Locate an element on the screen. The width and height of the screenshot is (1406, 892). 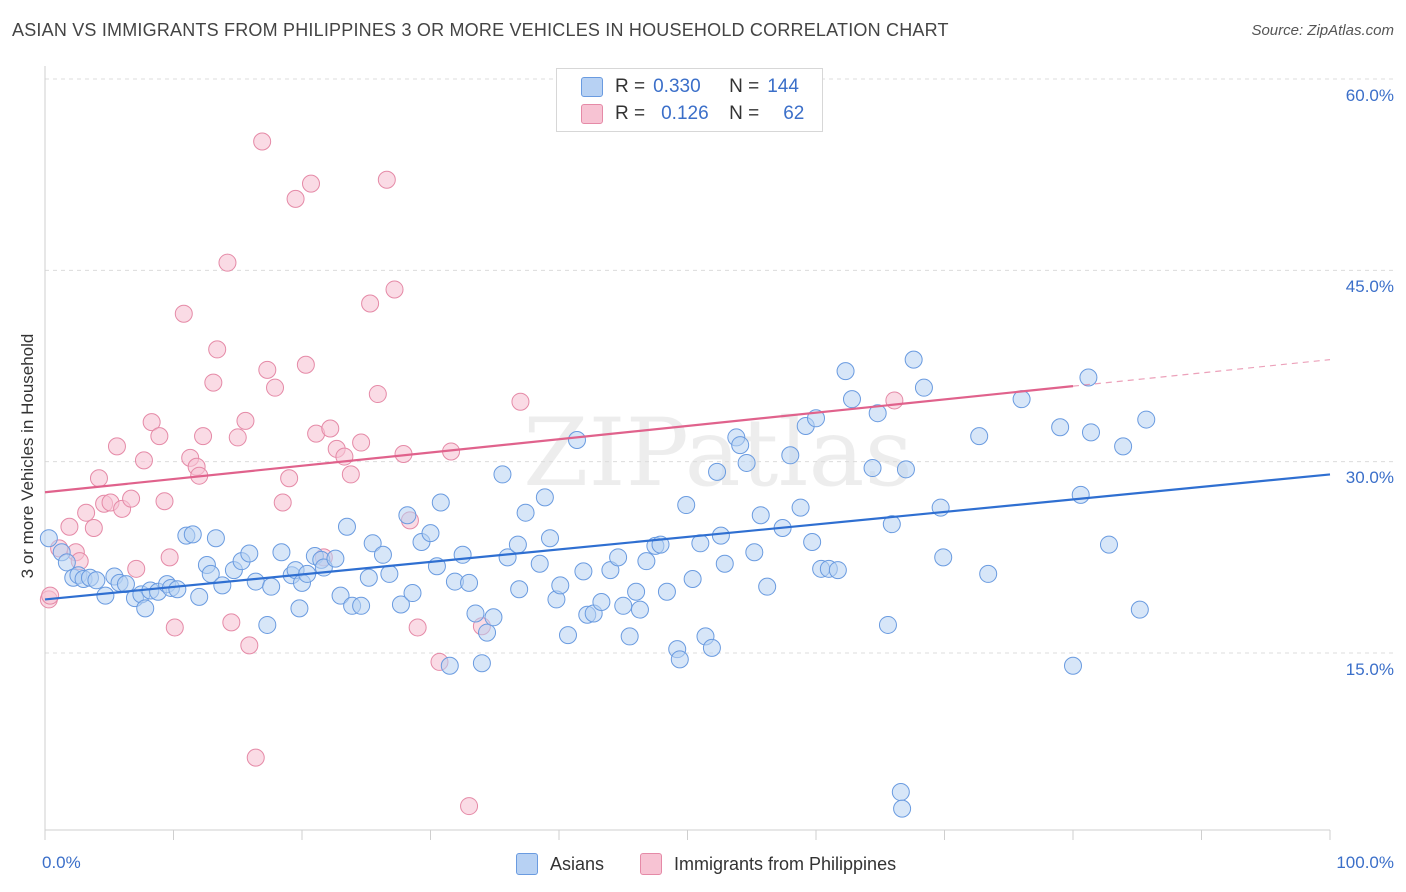
y-tick-label-15: 15.0% is located at coordinates (1369, 669).